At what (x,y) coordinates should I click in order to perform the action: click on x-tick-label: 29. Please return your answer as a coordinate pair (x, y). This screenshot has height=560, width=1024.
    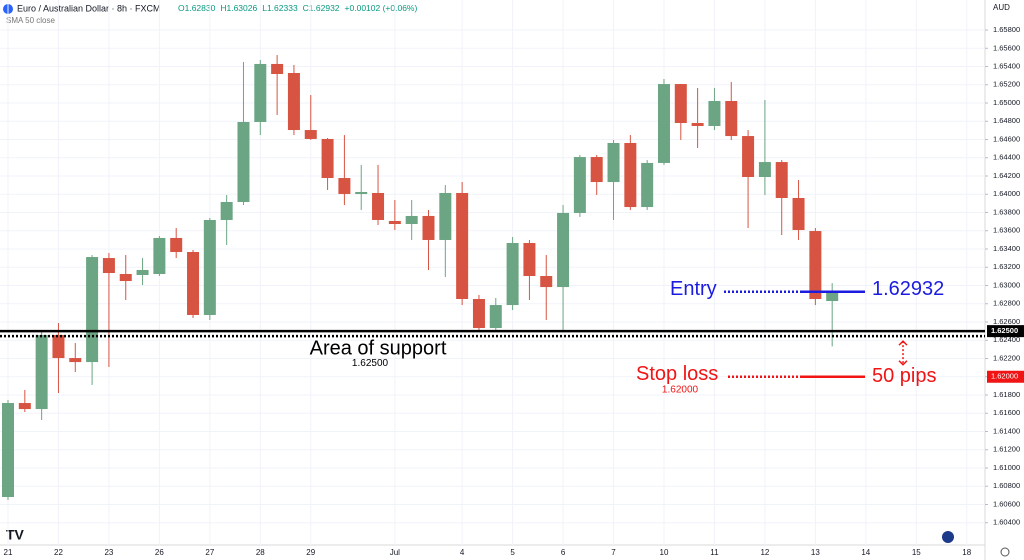
    Looking at the image, I should click on (310, 552).